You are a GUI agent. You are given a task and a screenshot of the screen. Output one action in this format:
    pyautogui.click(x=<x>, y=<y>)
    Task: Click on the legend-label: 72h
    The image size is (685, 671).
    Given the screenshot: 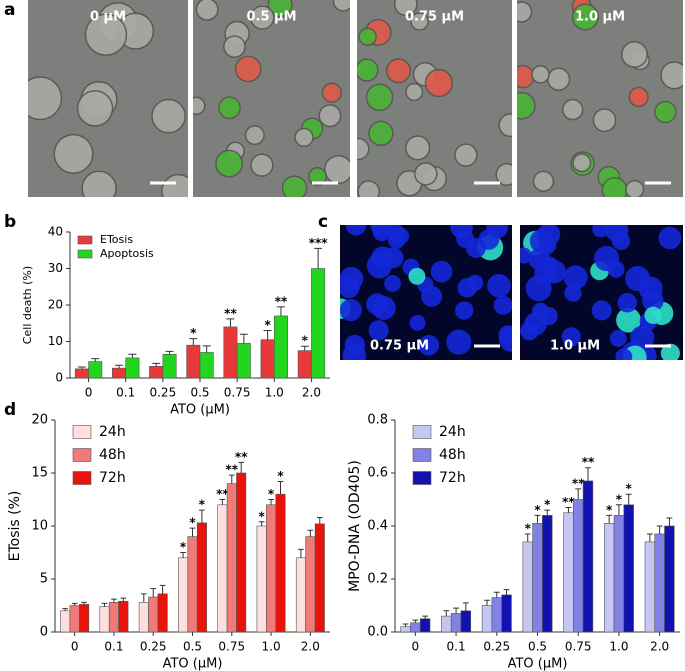 What is the action you would take?
    pyautogui.click(x=452, y=478)
    